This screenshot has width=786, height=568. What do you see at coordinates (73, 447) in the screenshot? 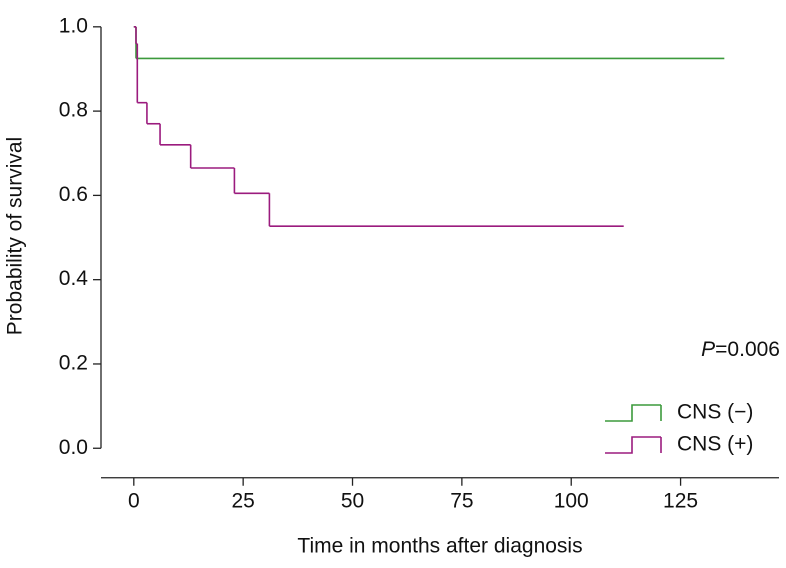
I see `y-tick-label: 0.0` at bounding box center [73, 447].